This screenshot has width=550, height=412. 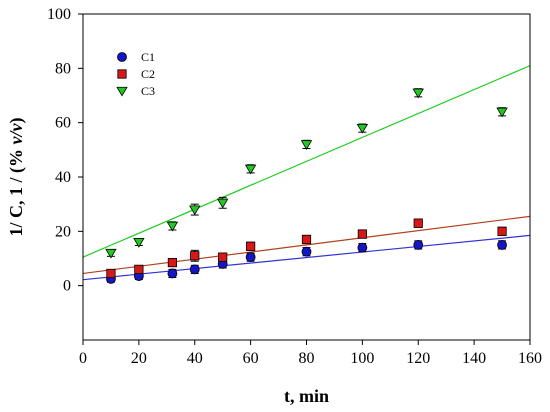 I want to click on fit-line-c2, so click(x=306, y=245).